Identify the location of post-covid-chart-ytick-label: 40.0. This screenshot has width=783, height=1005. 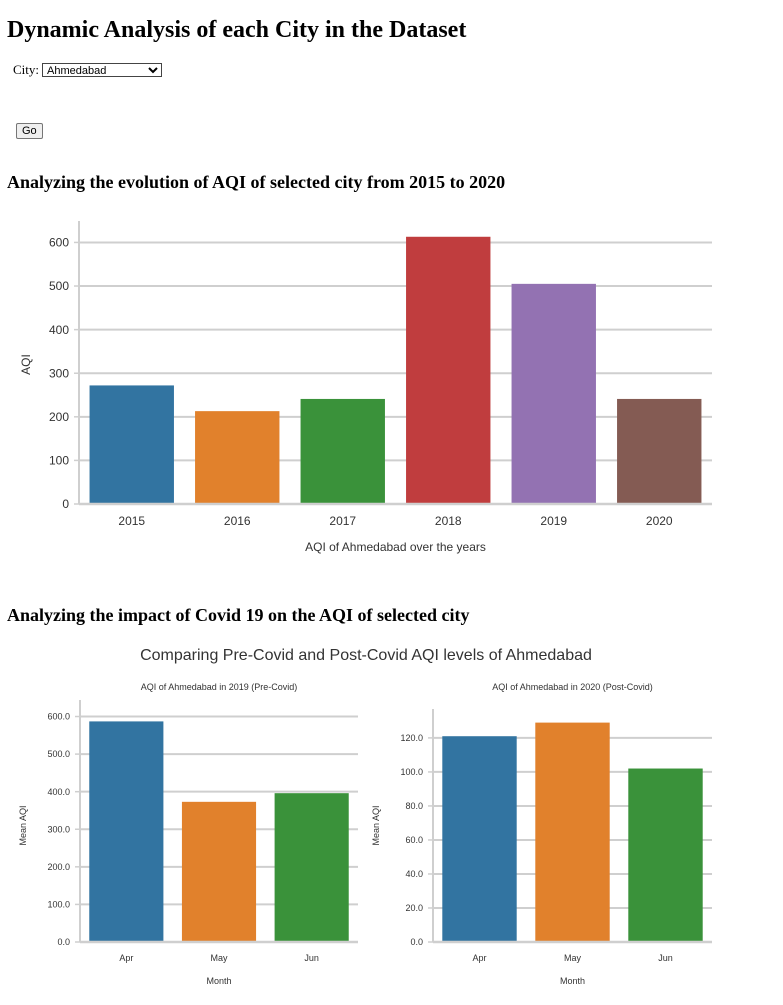
(414, 874).